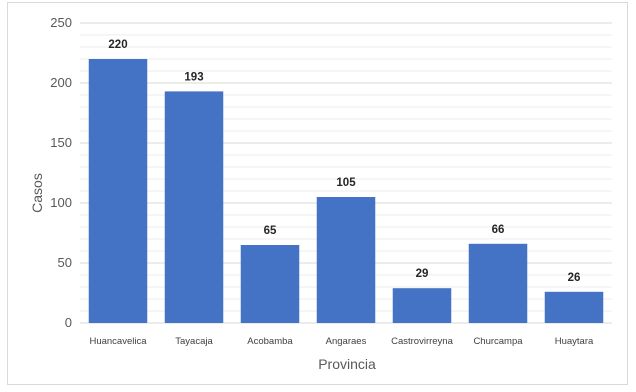 This screenshot has height=392, width=636. What do you see at coordinates (498, 230) in the screenshot?
I see `data-label: 66` at bounding box center [498, 230].